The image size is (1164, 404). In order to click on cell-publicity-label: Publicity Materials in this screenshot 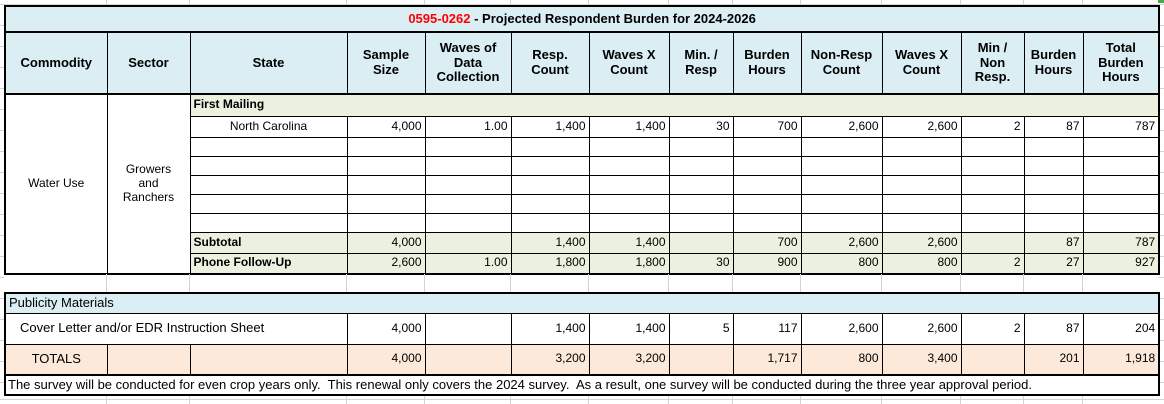, I will do `click(582, 303)`.